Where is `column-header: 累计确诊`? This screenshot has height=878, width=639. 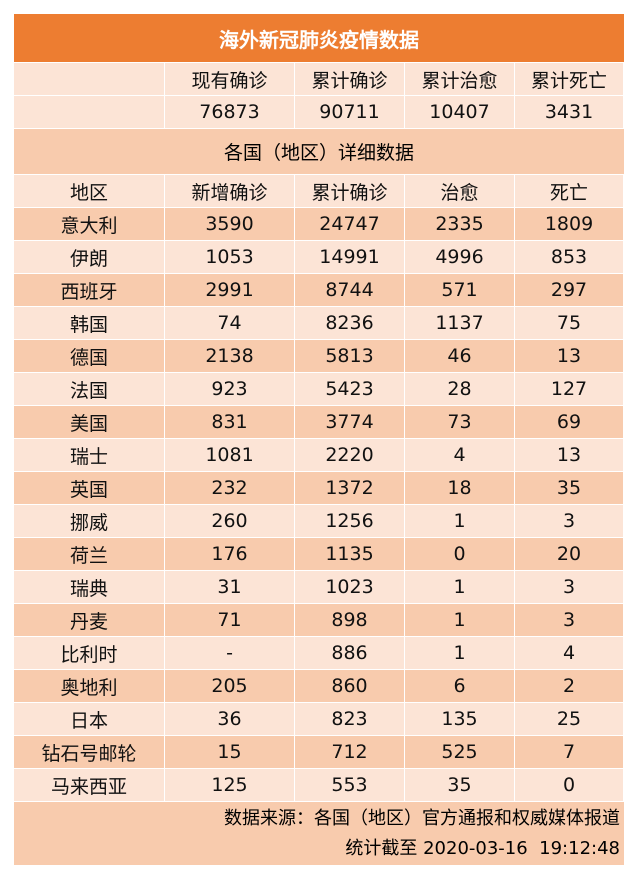
column-header: 累计确诊 is located at coordinates (350, 191).